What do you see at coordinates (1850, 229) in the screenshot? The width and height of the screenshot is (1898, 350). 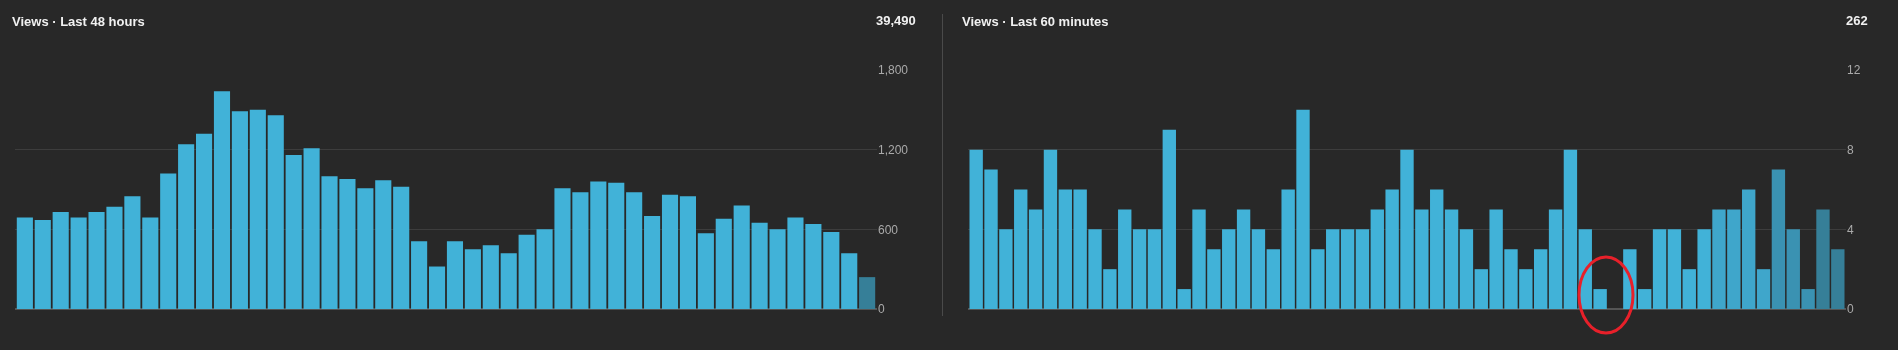 I see `y-tick-label: 4` at bounding box center [1850, 229].